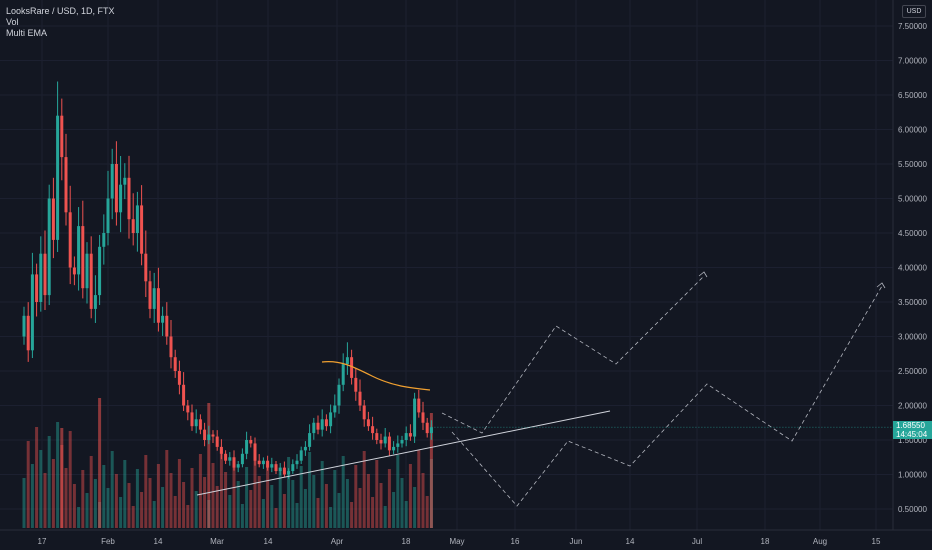 The height and width of the screenshot is (550, 932). Describe the element at coordinates (459, 541) in the screenshot. I see `time-axis: 17 Feb 14 Mar 14 Apr 18 May 16 Jun 14 Jul 18 Aug 15` at that location.